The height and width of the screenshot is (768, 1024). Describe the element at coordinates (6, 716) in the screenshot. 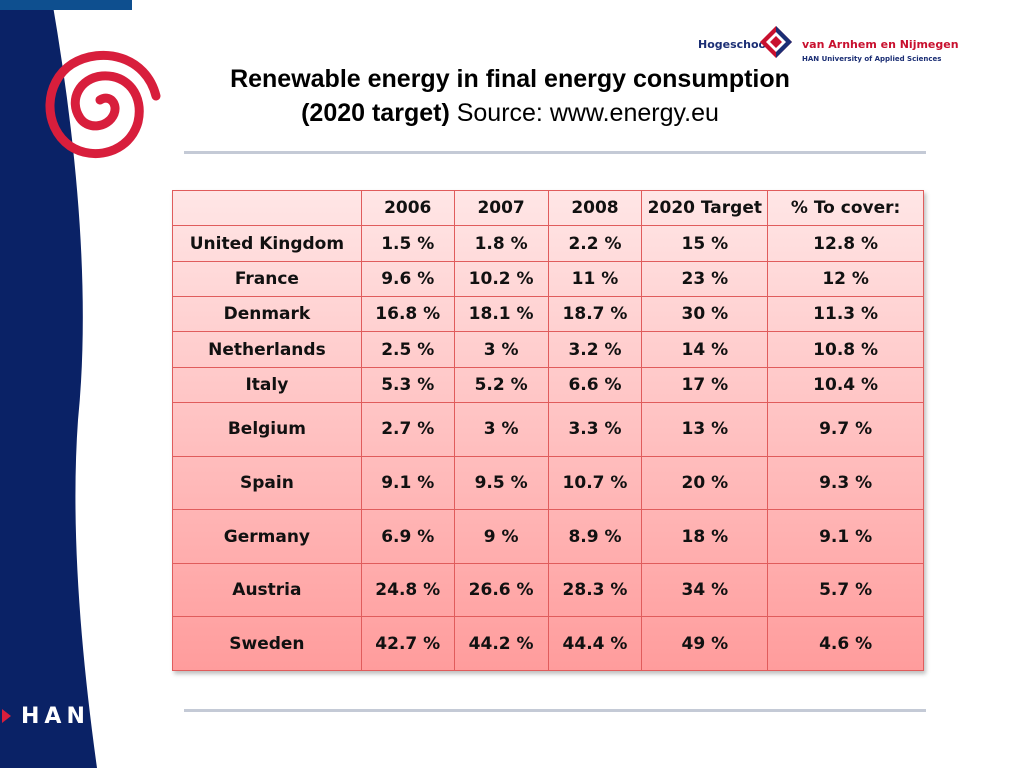

I see `arrow-right-icon` at that location.